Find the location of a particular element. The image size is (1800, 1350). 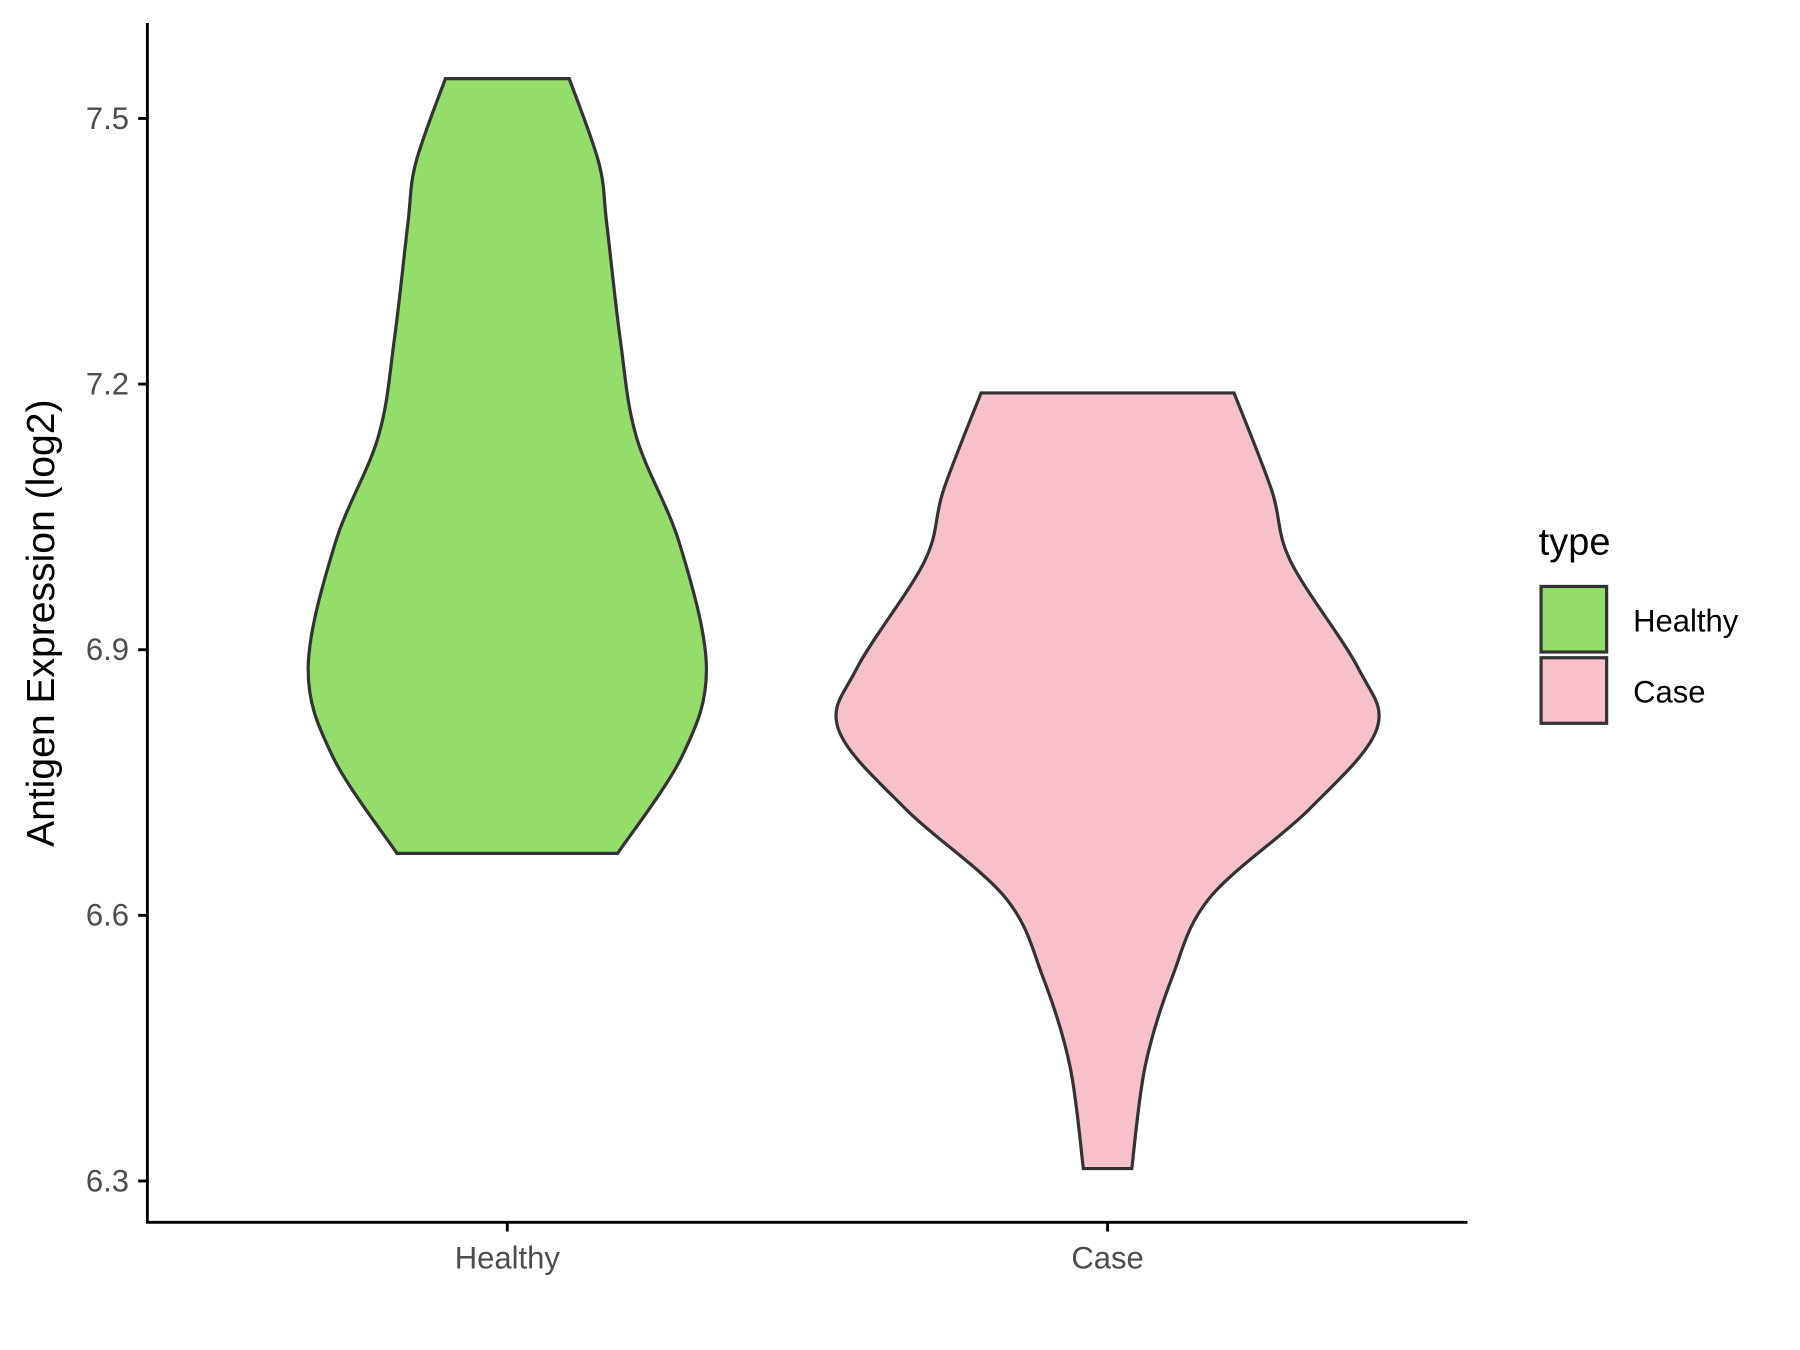

violin-healthy is located at coordinates (507, 465).